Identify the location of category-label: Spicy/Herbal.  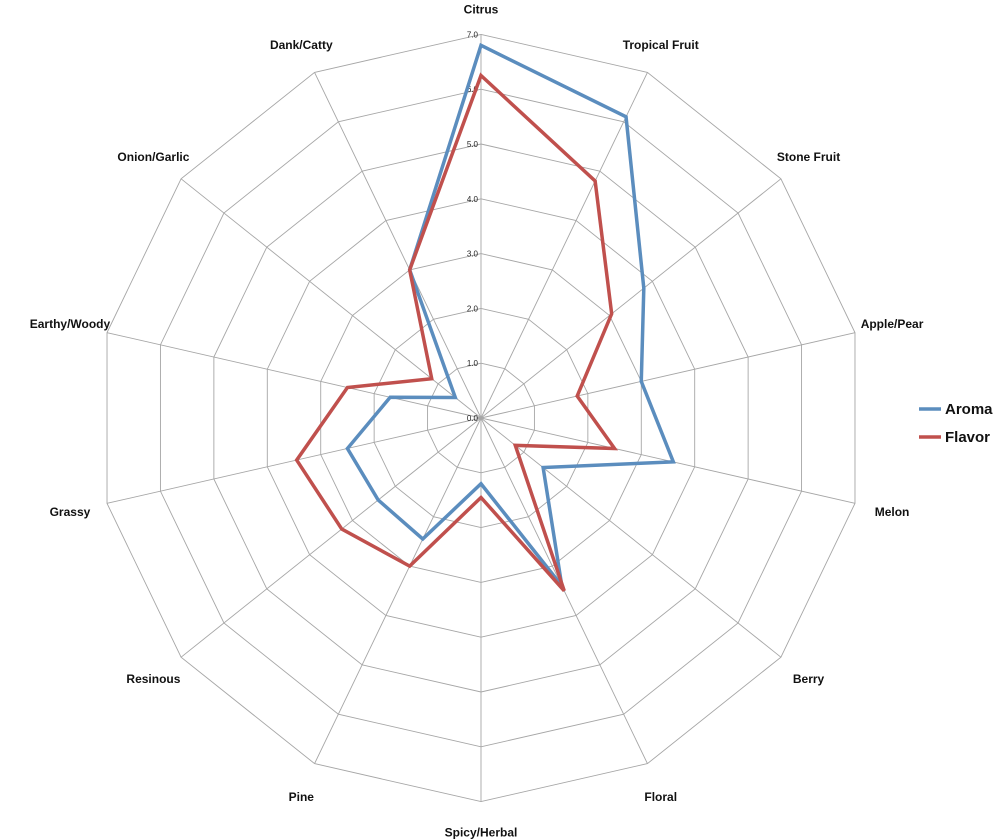
(481, 832).